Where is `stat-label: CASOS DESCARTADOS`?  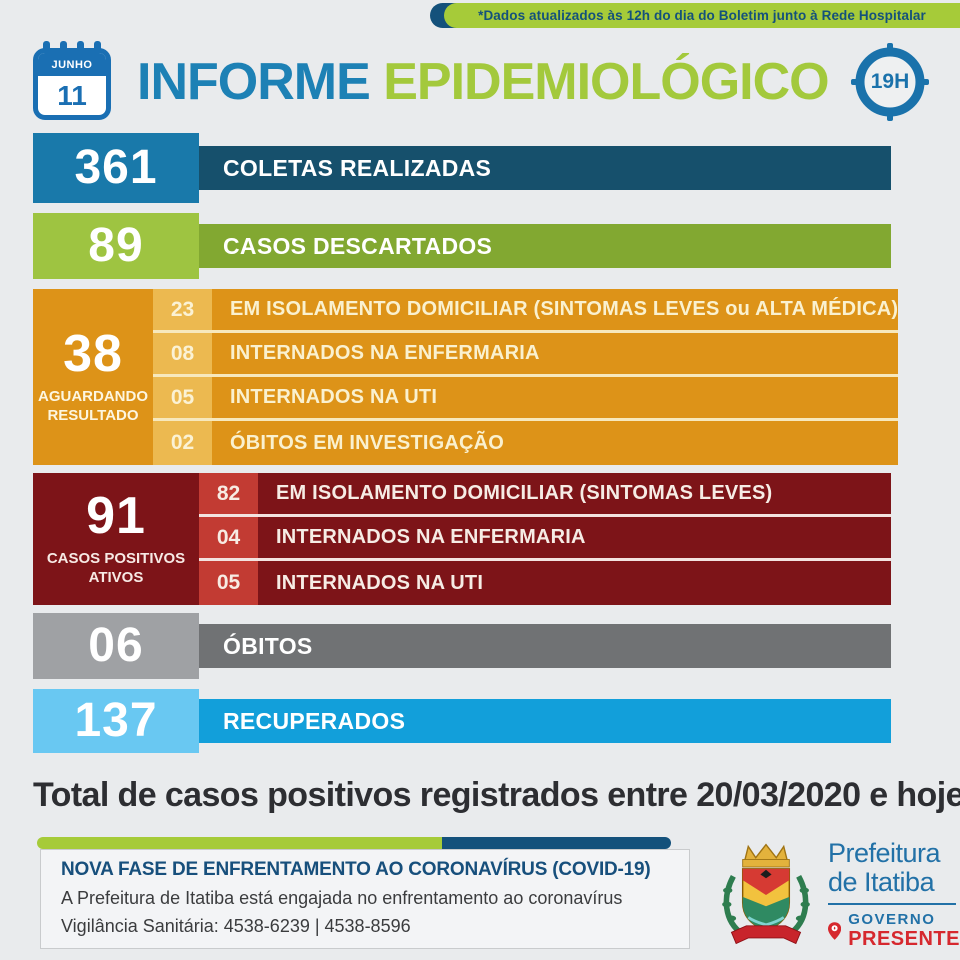 stat-label: CASOS DESCARTADOS is located at coordinates (358, 245).